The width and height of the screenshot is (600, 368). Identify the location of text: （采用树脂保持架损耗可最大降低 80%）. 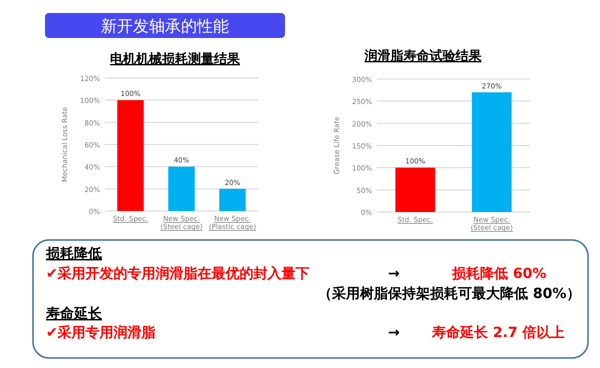
(449, 294).